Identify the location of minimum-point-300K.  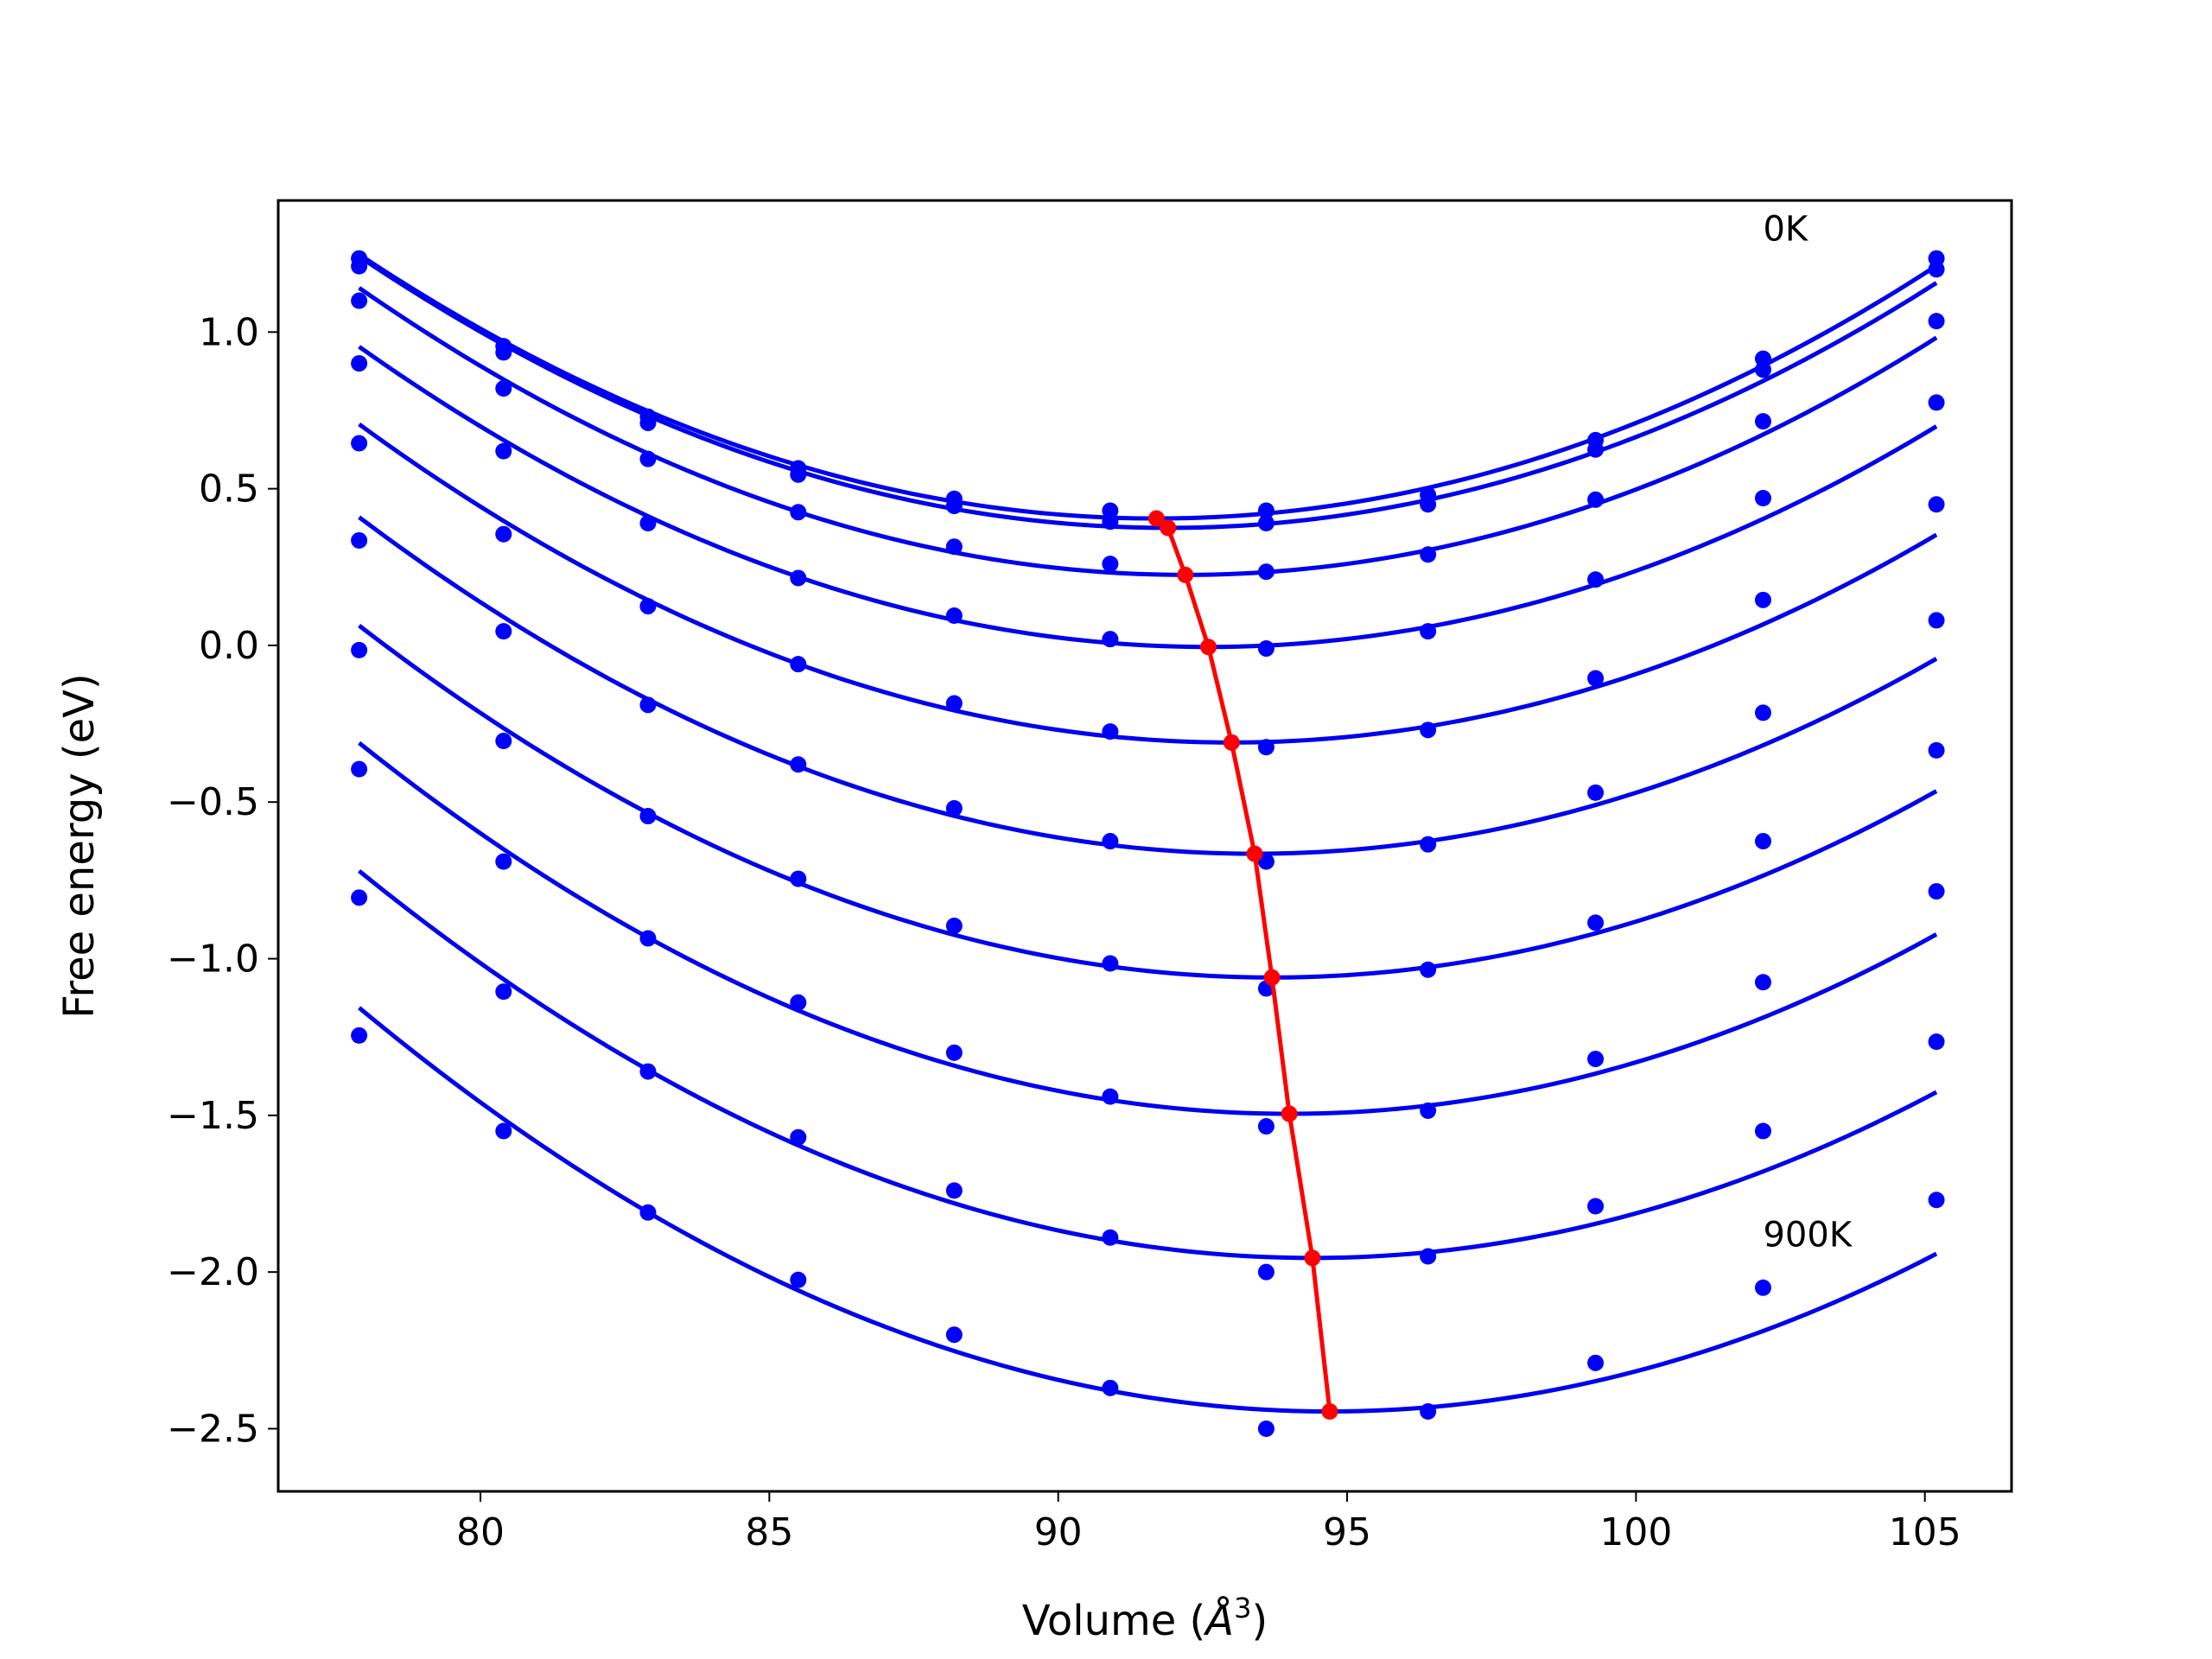
(1208, 647).